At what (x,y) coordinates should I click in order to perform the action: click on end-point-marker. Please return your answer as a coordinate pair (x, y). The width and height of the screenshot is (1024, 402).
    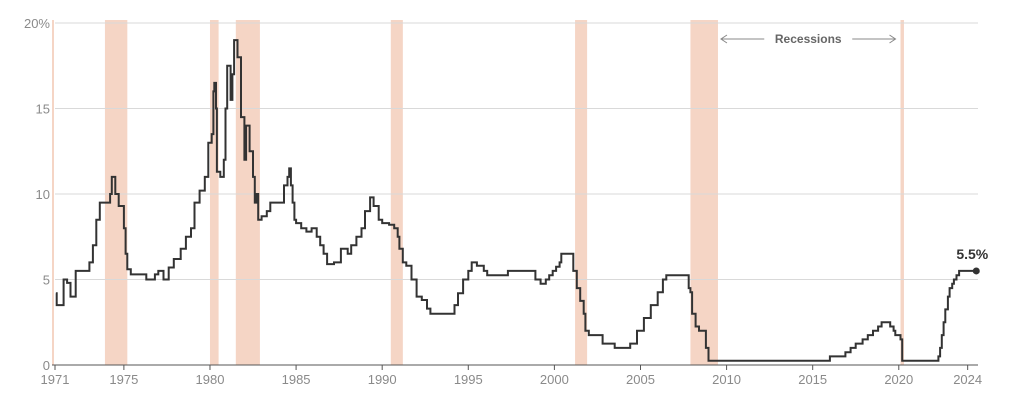
    Looking at the image, I should click on (976, 271).